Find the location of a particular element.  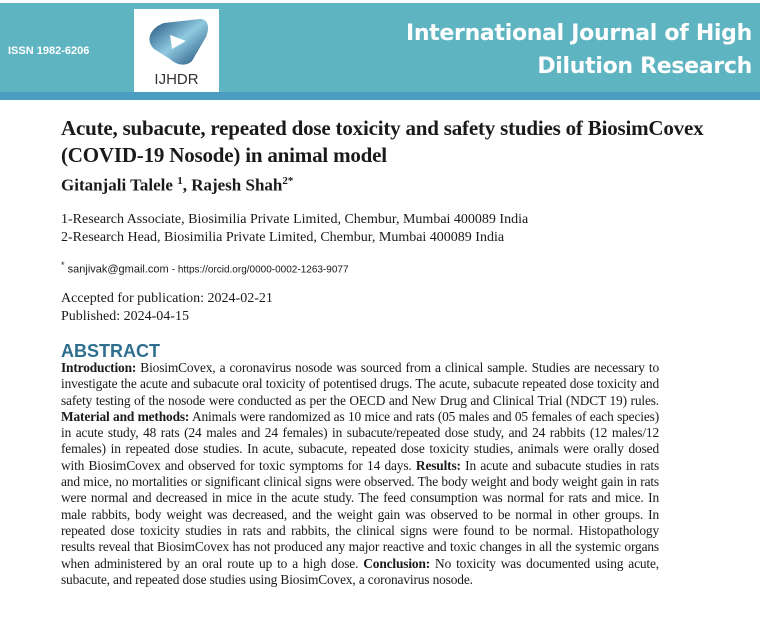

author-name: Rajesh Shah is located at coordinates (237, 185).